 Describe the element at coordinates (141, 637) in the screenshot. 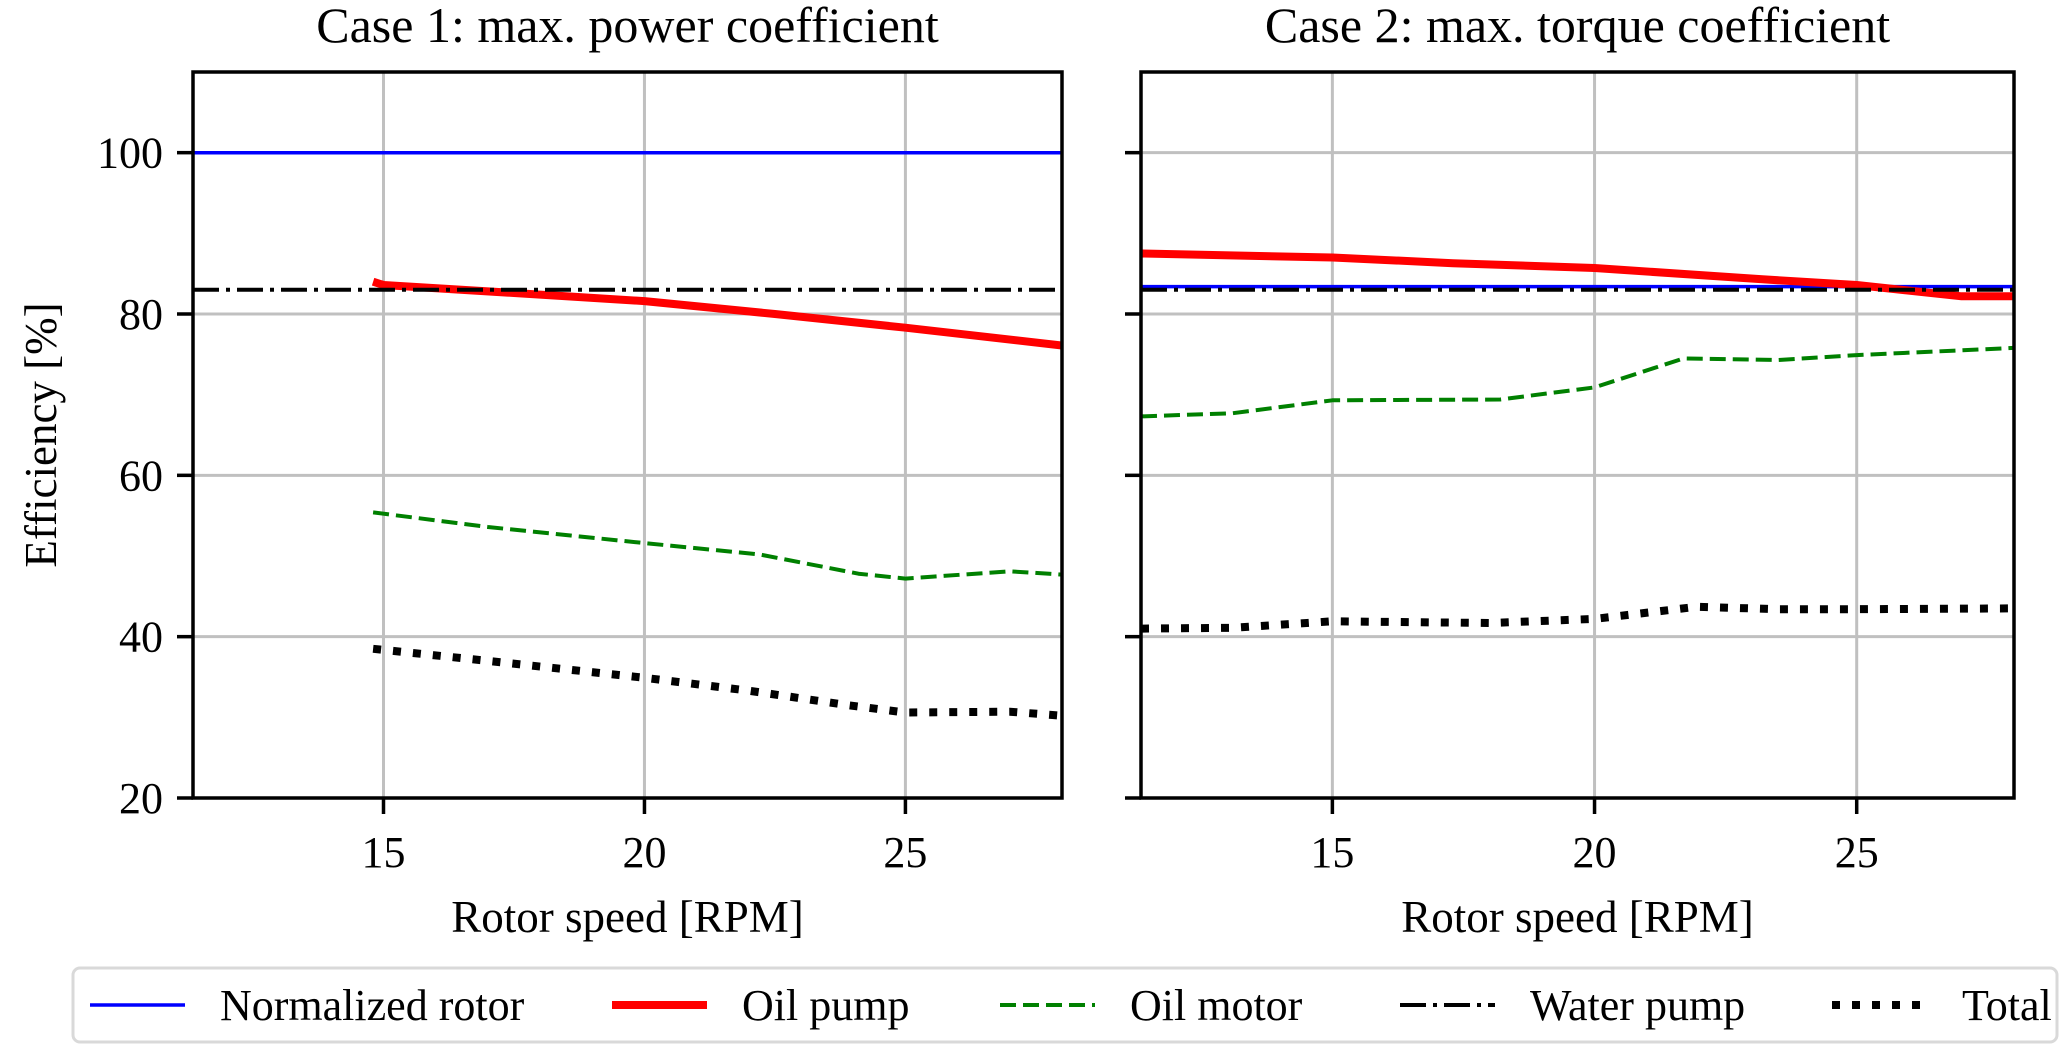

I see `y-tick-label: 40` at that location.